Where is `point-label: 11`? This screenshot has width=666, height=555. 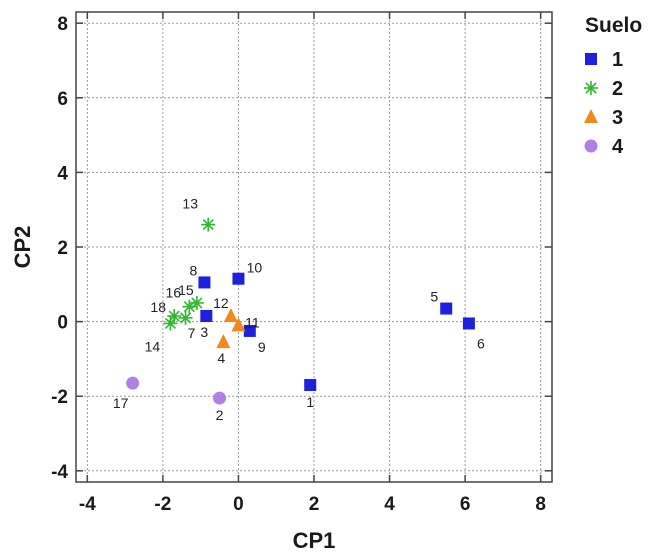
point-label: 11 is located at coordinates (252, 322).